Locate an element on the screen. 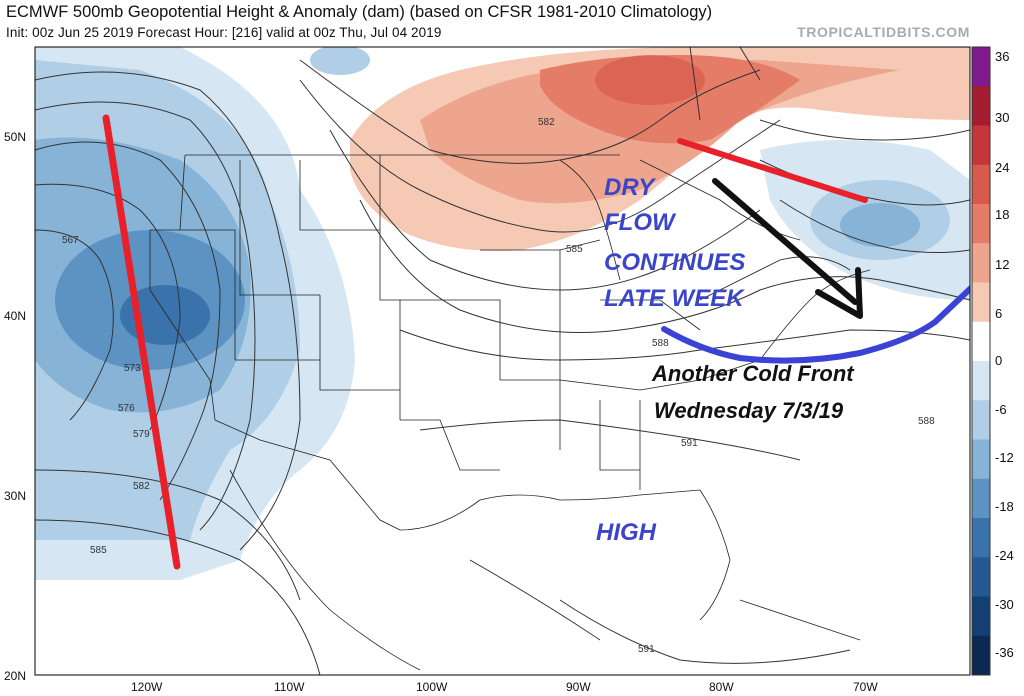 The height and width of the screenshot is (696, 1024). red-northeast-line is located at coordinates (772, 170).